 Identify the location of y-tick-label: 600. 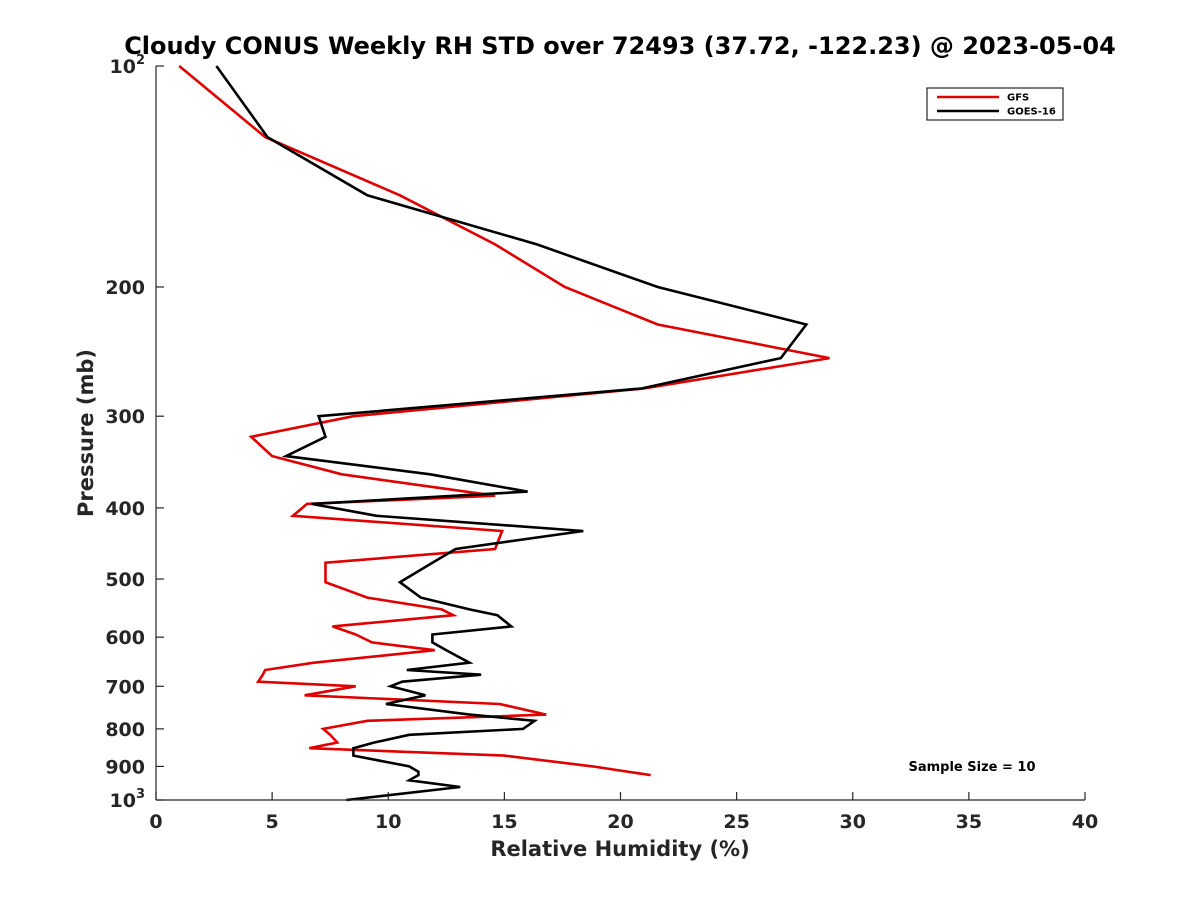
(125, 638).